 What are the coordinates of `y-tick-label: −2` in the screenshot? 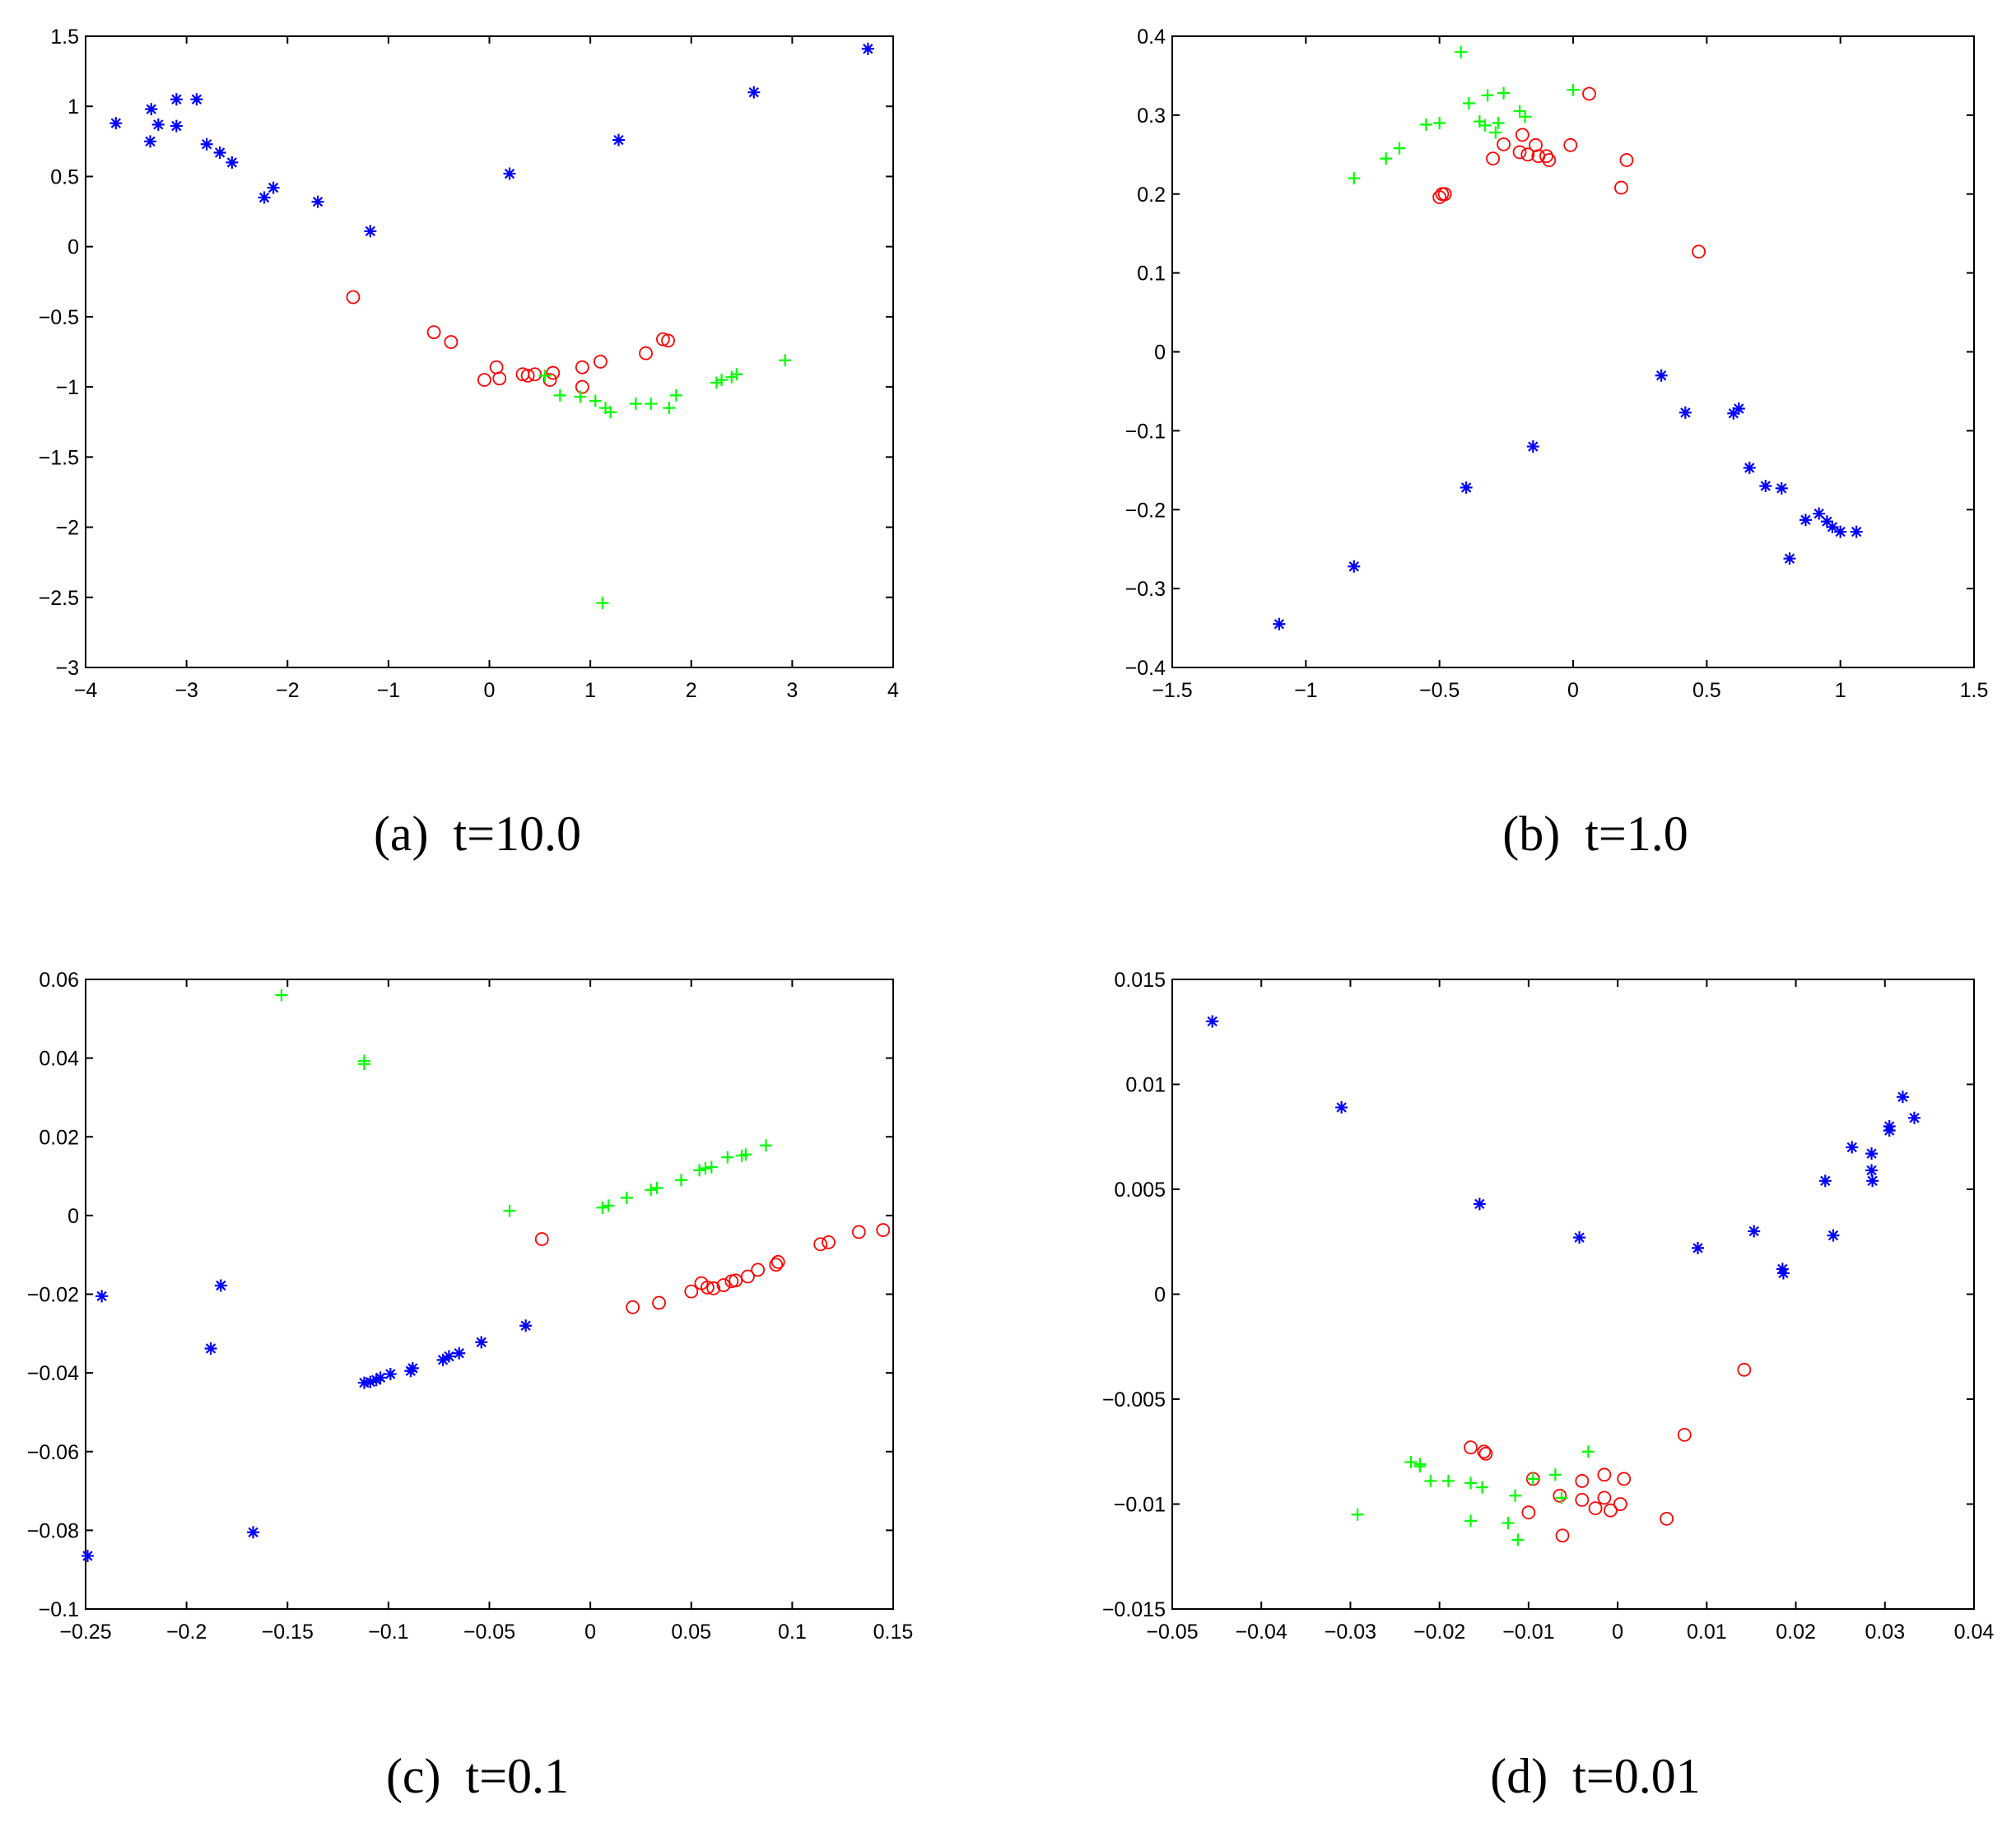 It's located at (67, 528).